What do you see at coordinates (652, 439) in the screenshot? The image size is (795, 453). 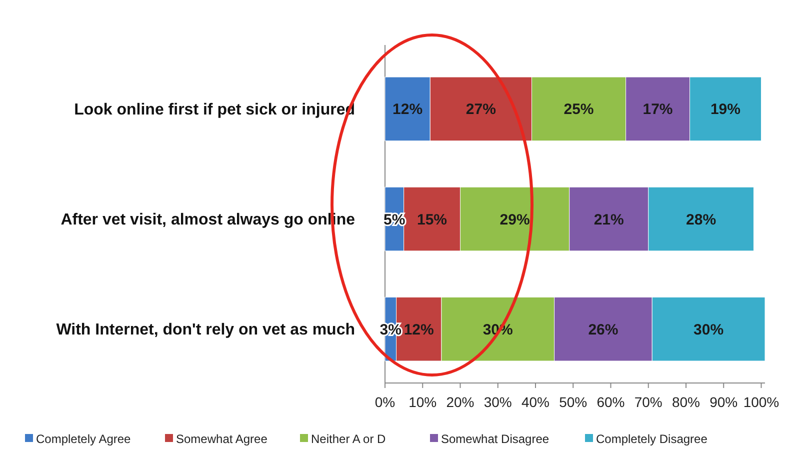 I see `legend-label: Completely Disagree` at bounding box center [652, 439].